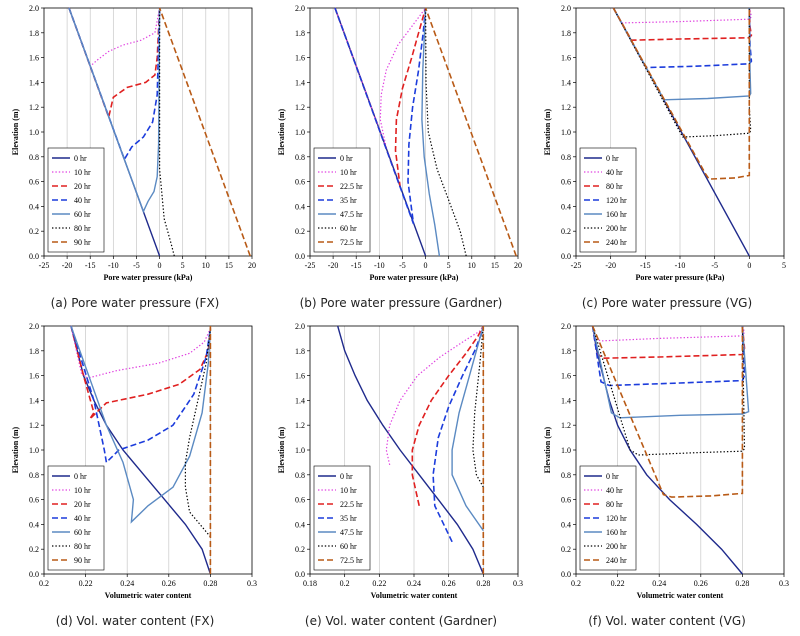  What do you see at coordinates (470, 132) in the screenshot?
I see `series-line-72.5-hr` at bounding box center [470, 132].